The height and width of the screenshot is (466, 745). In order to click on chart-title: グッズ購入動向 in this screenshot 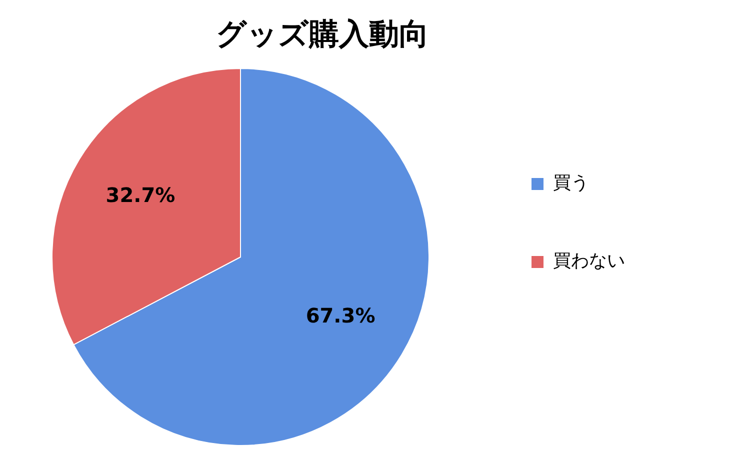, I will do `click(322, 34)`.